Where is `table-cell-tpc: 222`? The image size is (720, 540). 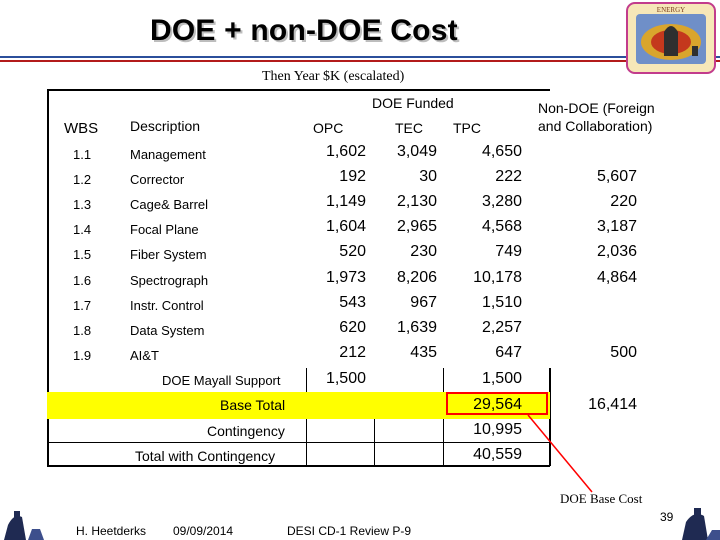
table-cell-tpc: 222 is located at coordinates (508, 177).